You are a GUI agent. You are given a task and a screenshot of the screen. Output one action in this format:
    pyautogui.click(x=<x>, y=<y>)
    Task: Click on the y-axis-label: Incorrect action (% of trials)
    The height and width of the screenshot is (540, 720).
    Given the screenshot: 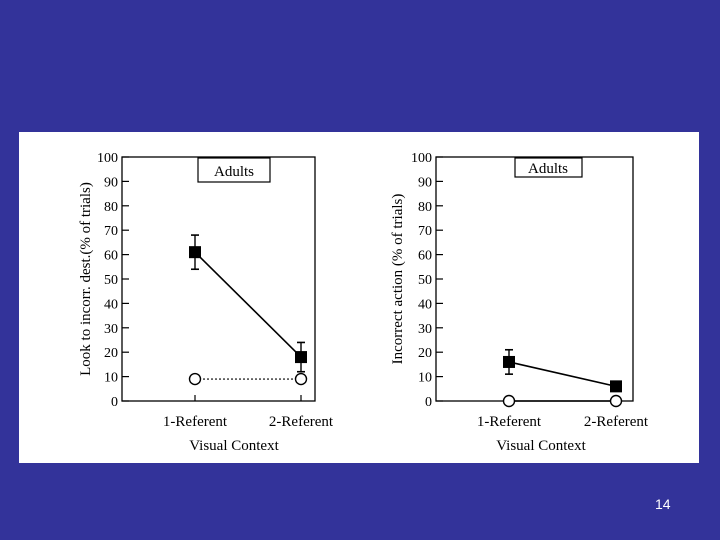 What is the action you would take?
    pyautogui.click(x=398, y=279)
    